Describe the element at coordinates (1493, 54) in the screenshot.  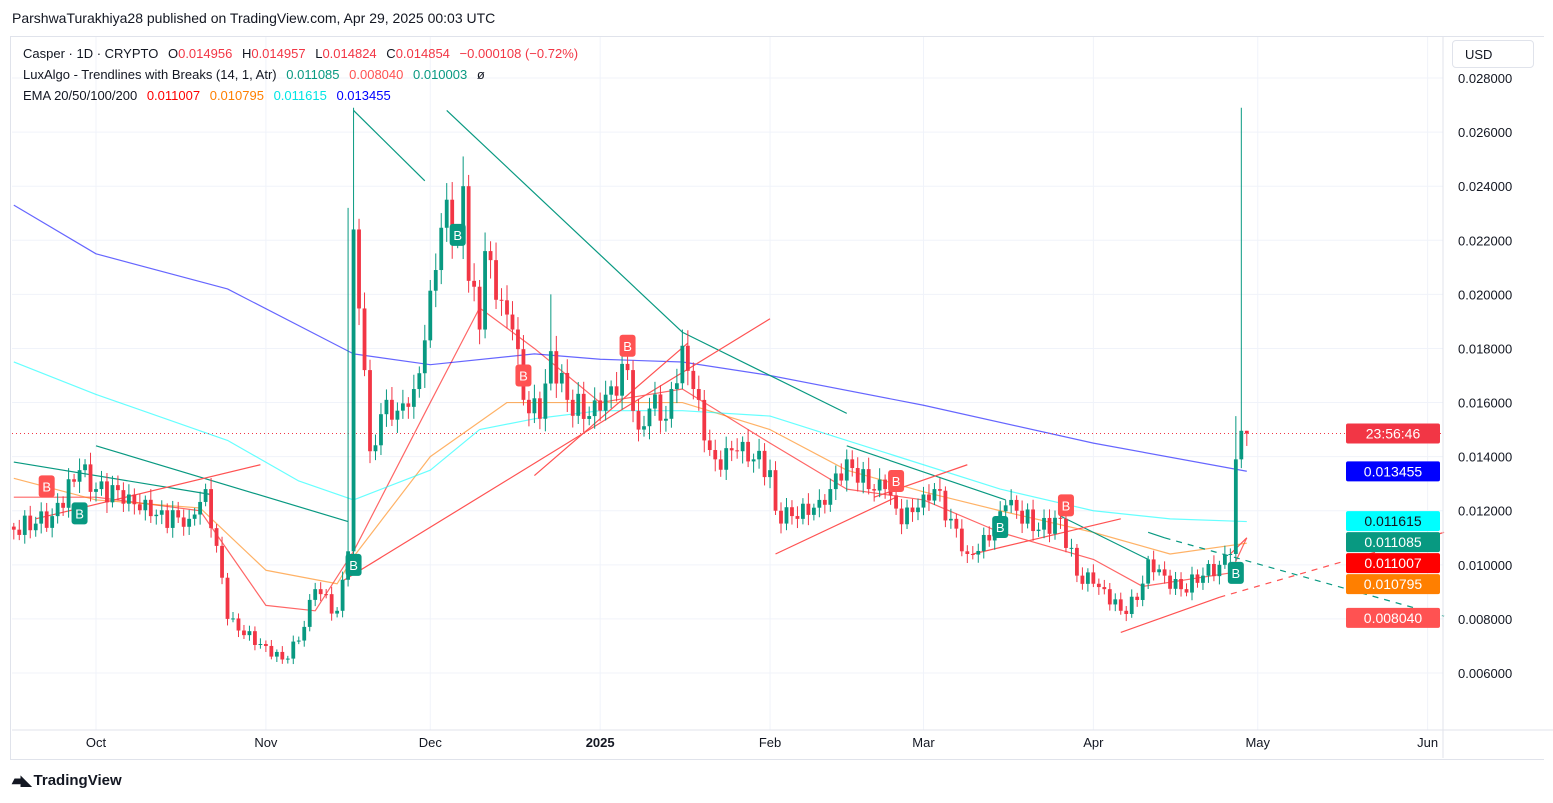
I see `currency-button: USD` at that location.